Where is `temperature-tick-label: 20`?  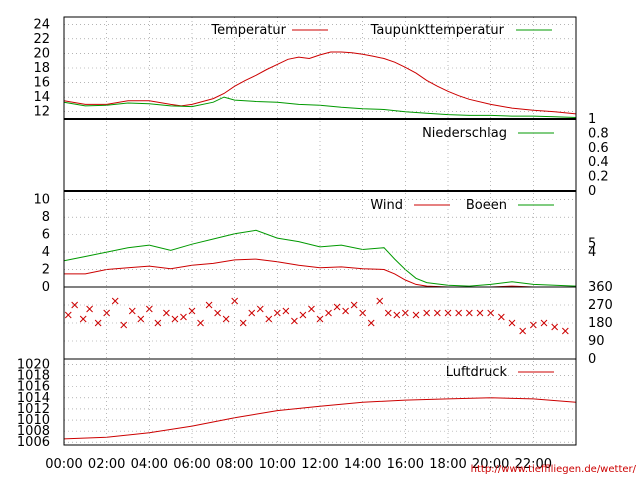 temperature-tick-label: 20 is located at coordinates (41, 53).